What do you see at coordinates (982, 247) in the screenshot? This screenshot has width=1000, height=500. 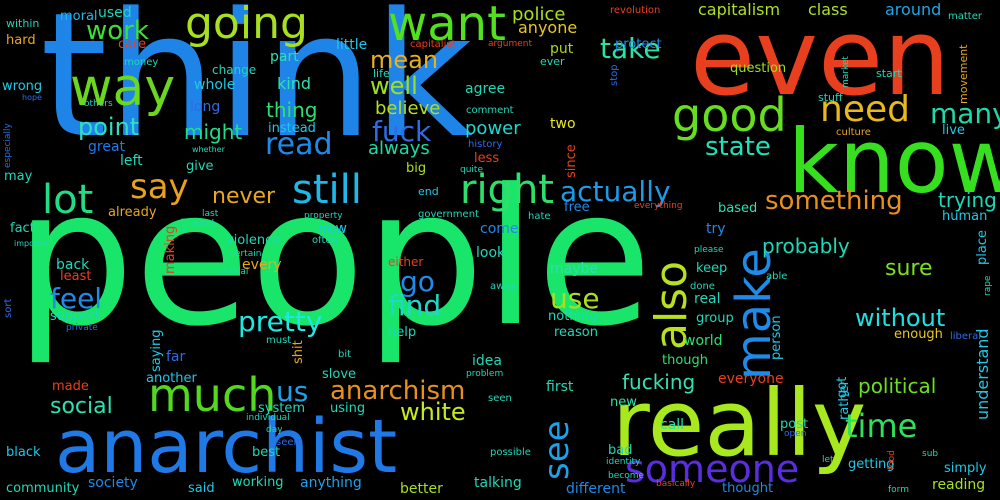 I see `word: place` at bounding box center [982, 247].